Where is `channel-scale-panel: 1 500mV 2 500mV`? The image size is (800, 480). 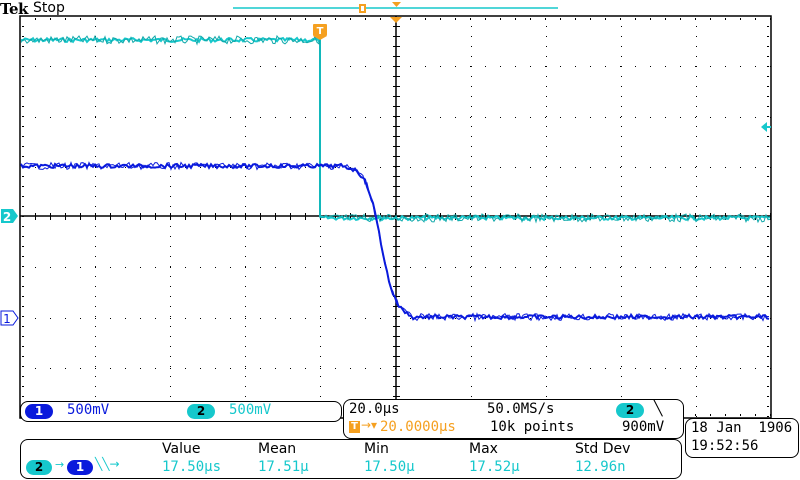 channel-scale-panel: 1 500mV 2 500mV is located at coordinates (181, 411).